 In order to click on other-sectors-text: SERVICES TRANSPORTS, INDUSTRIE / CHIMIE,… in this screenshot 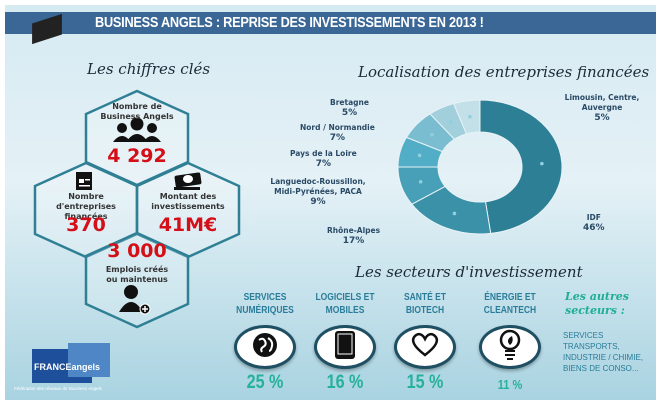, I will do `click(603, 352)`.